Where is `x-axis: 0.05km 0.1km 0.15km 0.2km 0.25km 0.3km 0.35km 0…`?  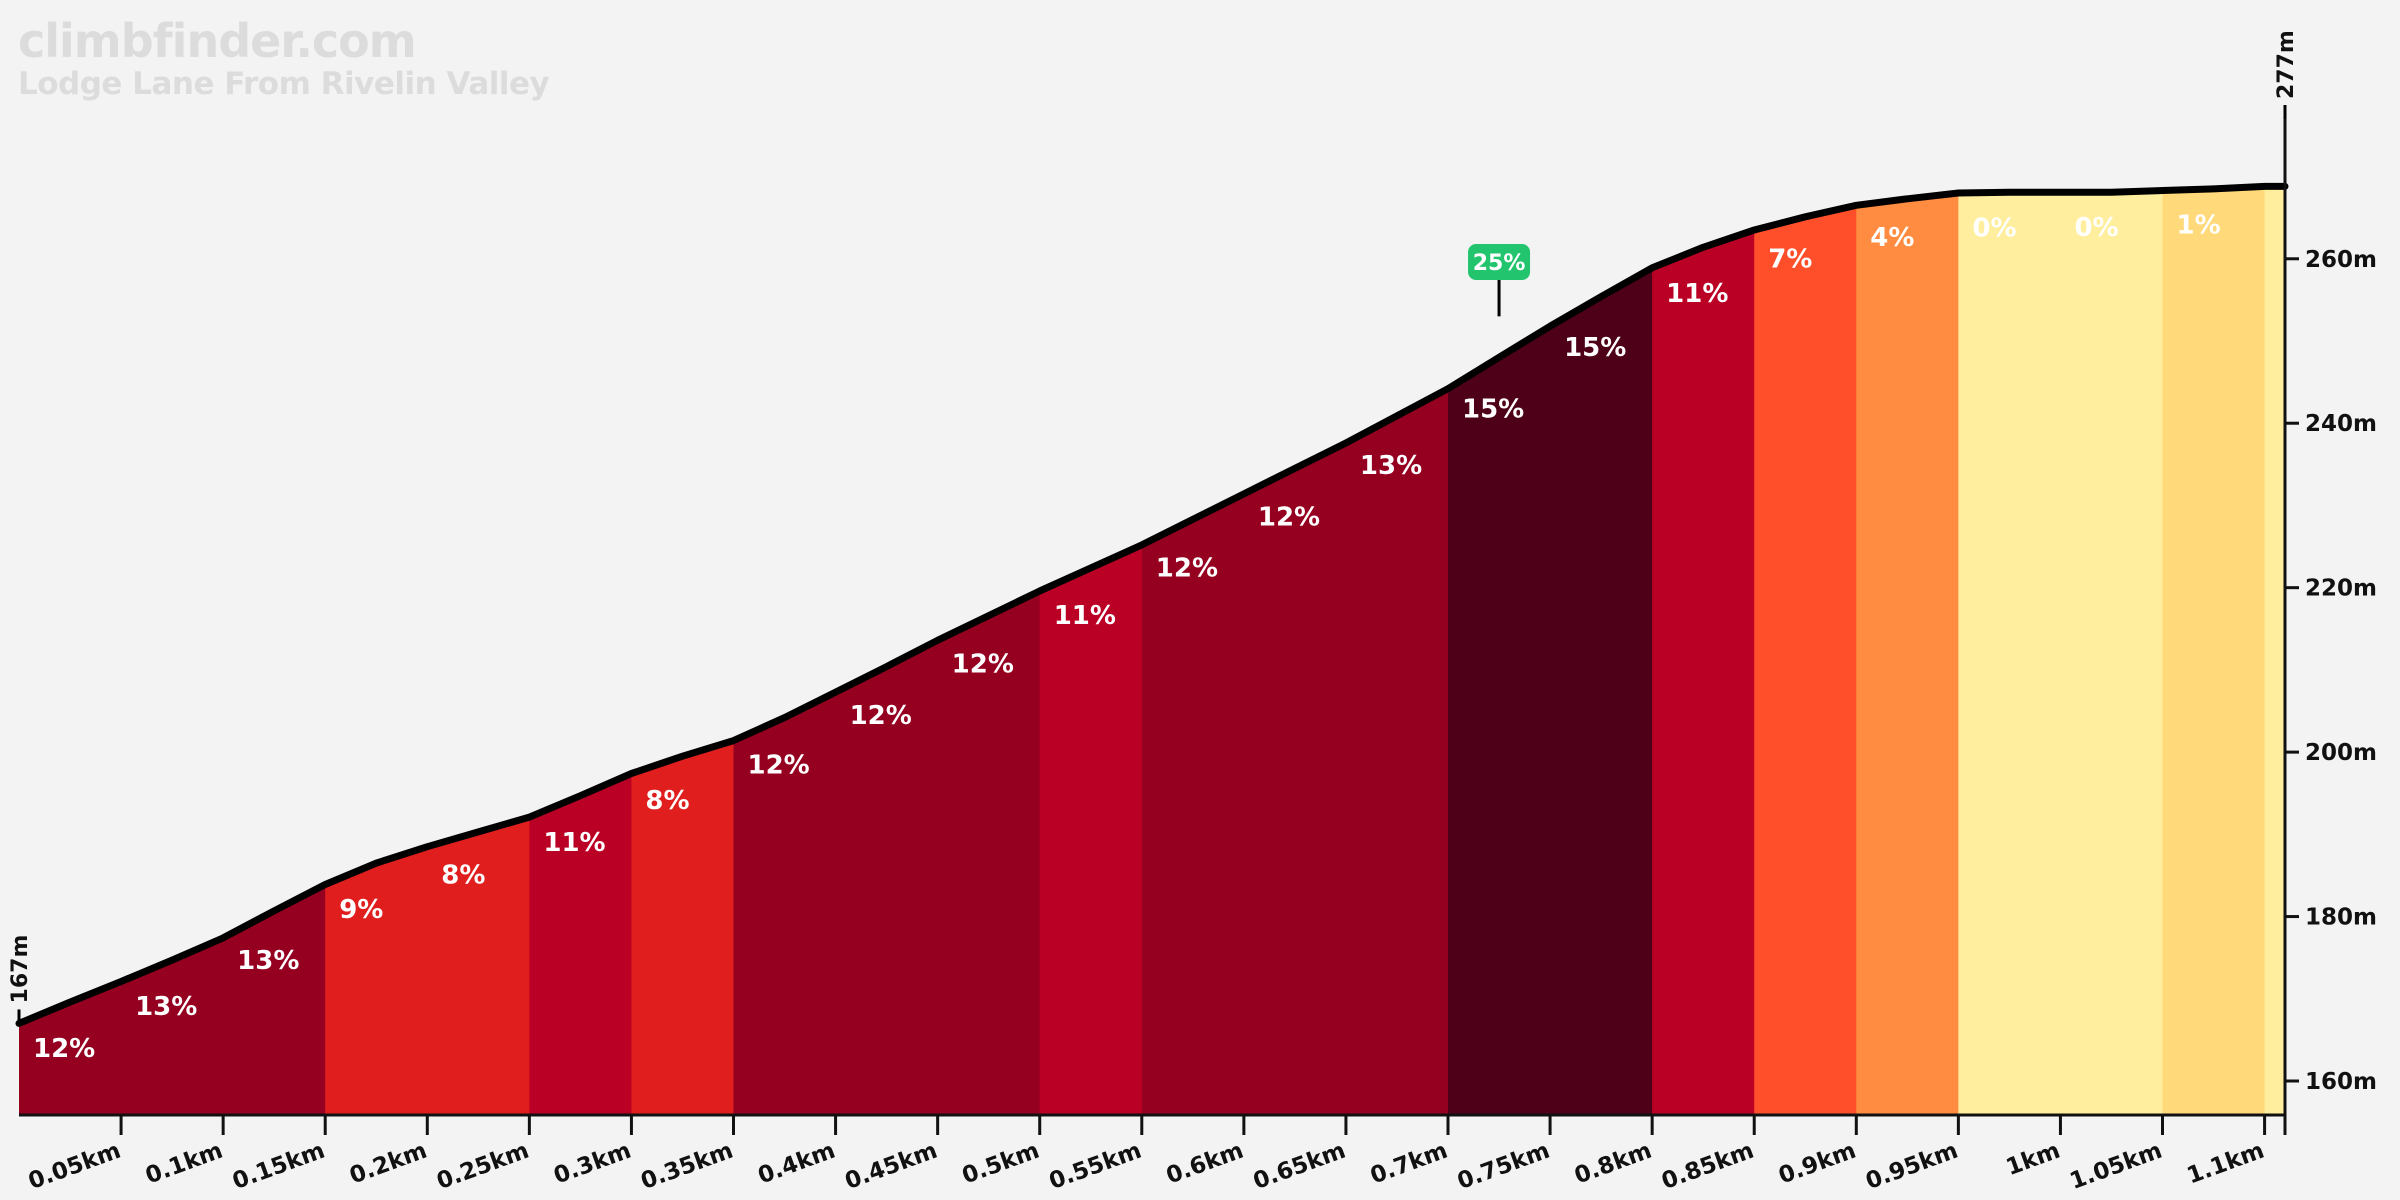
x-axis: 0.05km 0.1km 0.15km 0.2km 0.25km 0.3km 0.35km 0… is located at coordinates (1153, 1154).